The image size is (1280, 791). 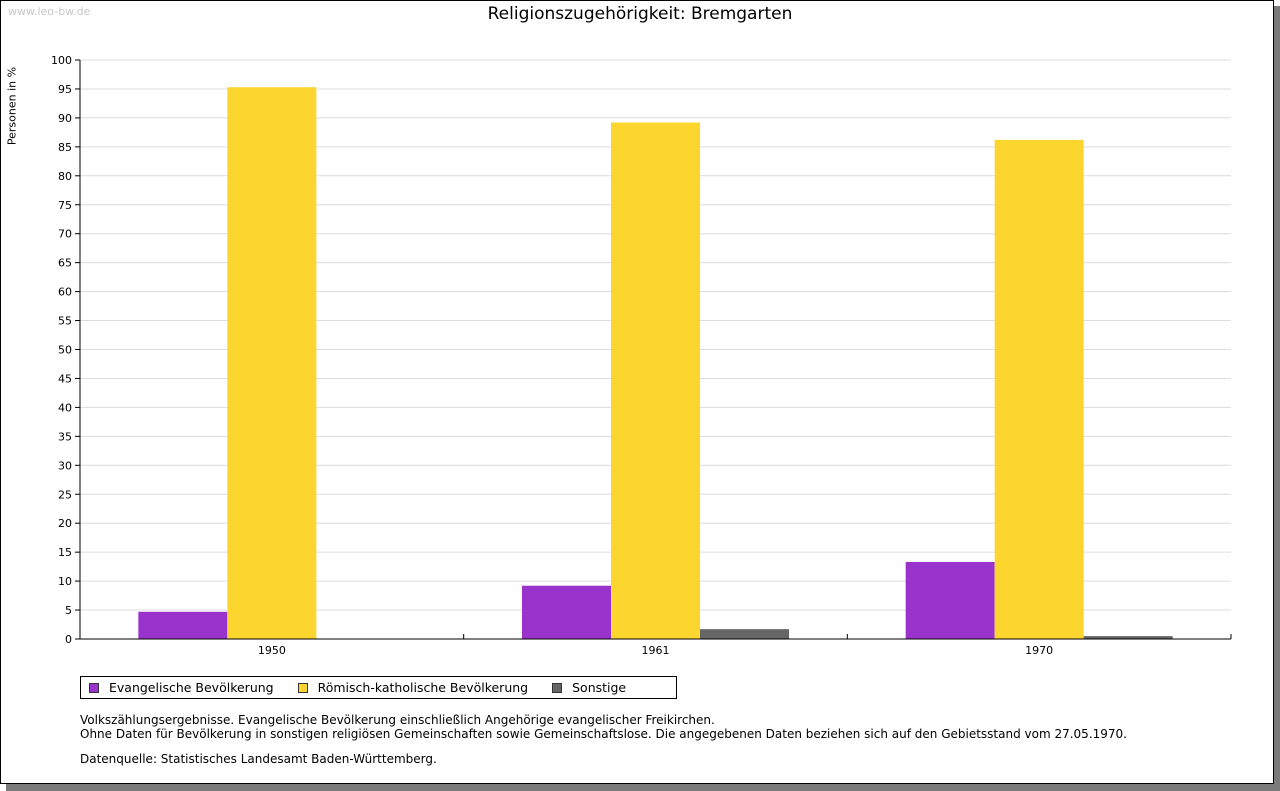 What do you see at coordinates (65, 89) in the screenshot?
I see `y-tick-label: 95` at bounding box center [65, 89].